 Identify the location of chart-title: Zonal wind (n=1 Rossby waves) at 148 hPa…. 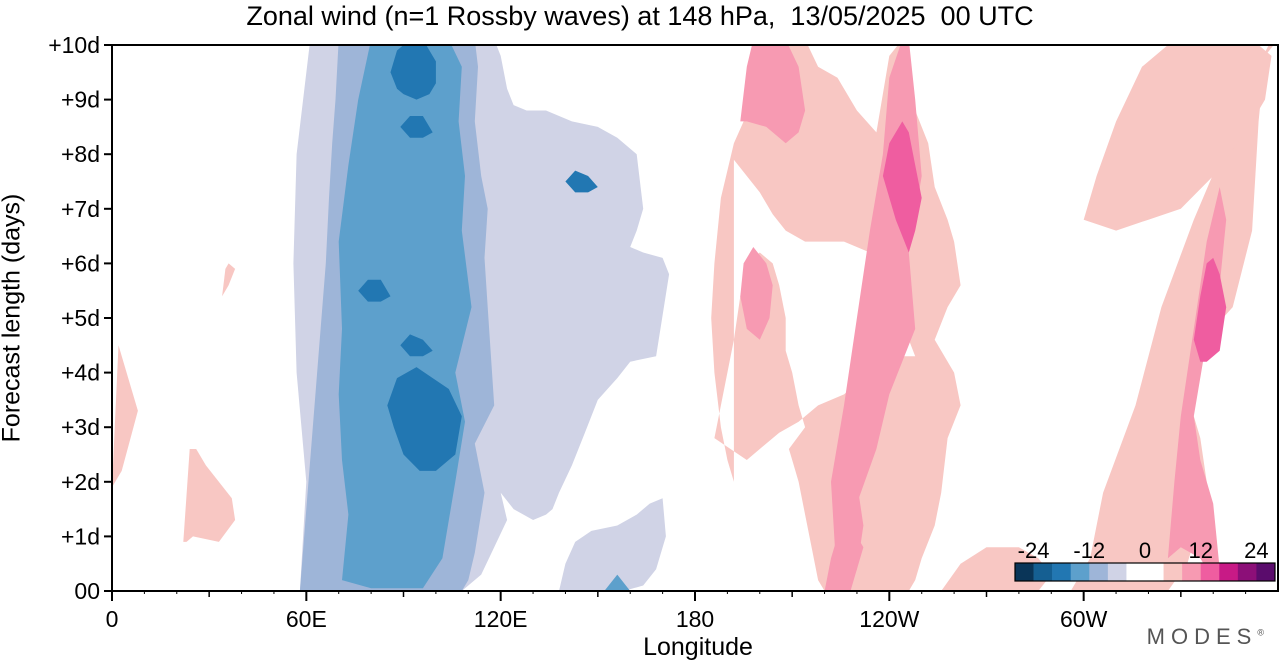
(640, 16).